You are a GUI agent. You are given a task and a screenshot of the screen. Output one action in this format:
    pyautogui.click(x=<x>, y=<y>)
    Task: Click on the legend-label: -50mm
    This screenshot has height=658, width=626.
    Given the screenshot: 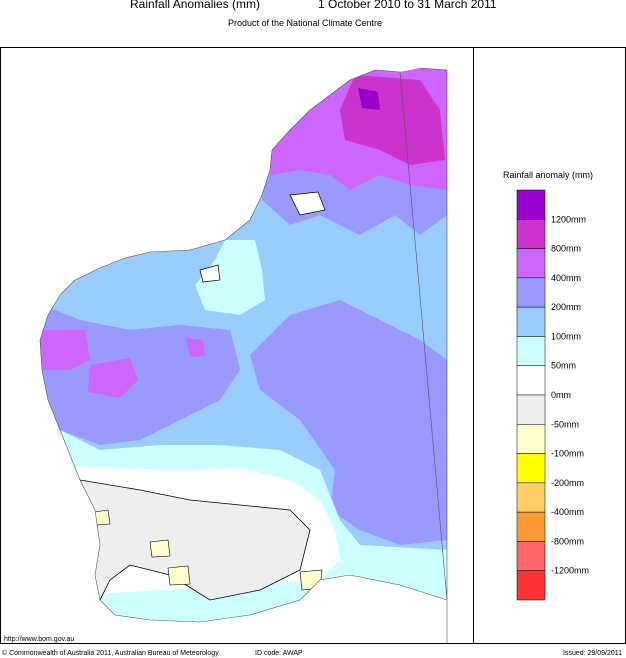 What is the action you would take?
    pyautogui.click(x=565, y=424)
    